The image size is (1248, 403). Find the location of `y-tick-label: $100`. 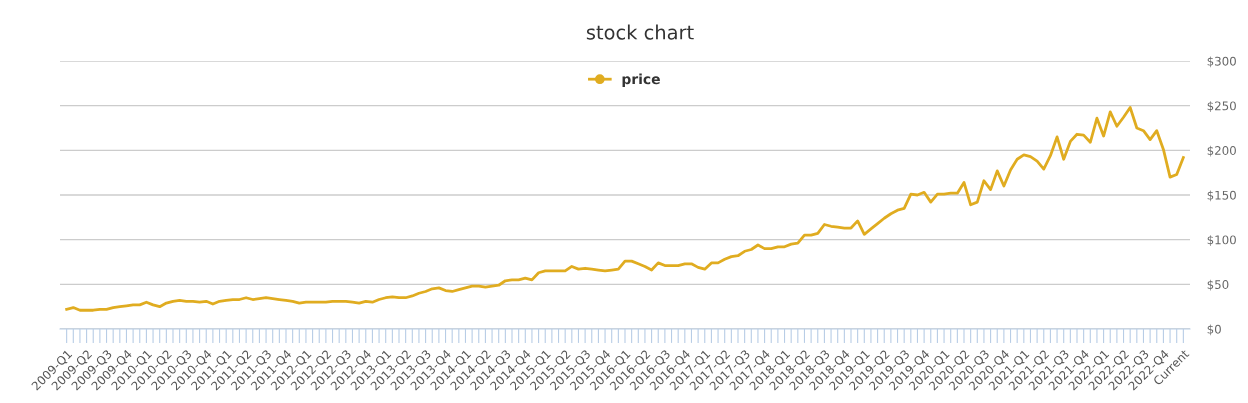

y-tick-label: $100 is located at coordinates (1221, 240).